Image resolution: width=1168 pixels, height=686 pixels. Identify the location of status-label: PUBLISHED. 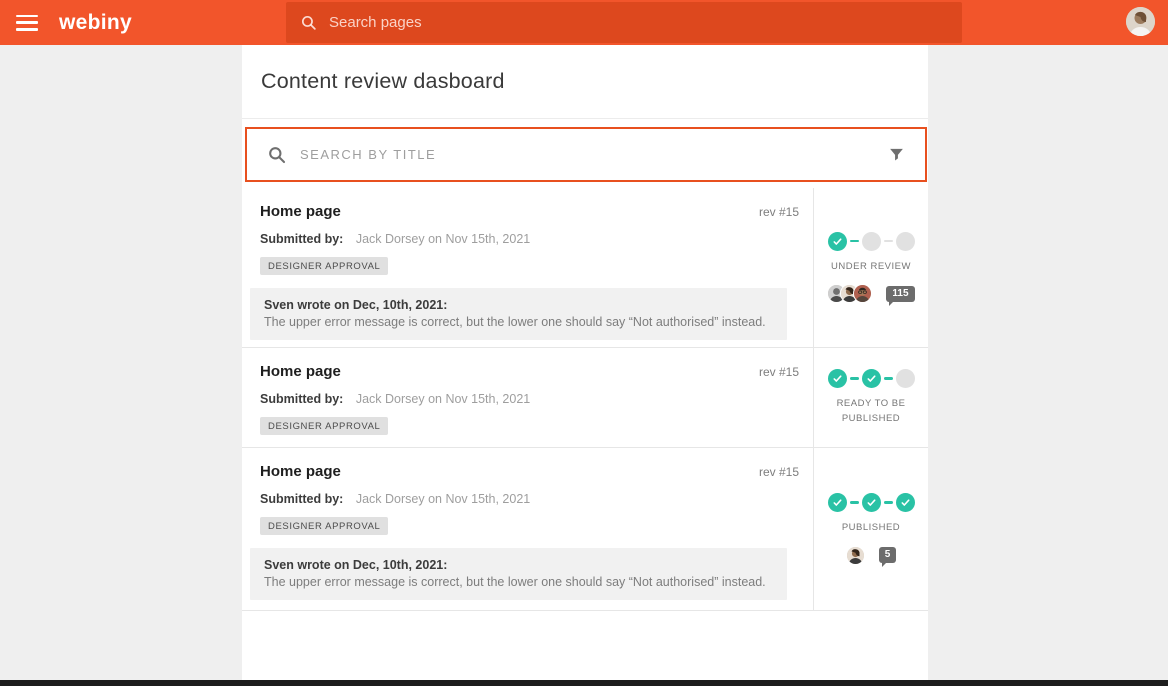
(871, 528).